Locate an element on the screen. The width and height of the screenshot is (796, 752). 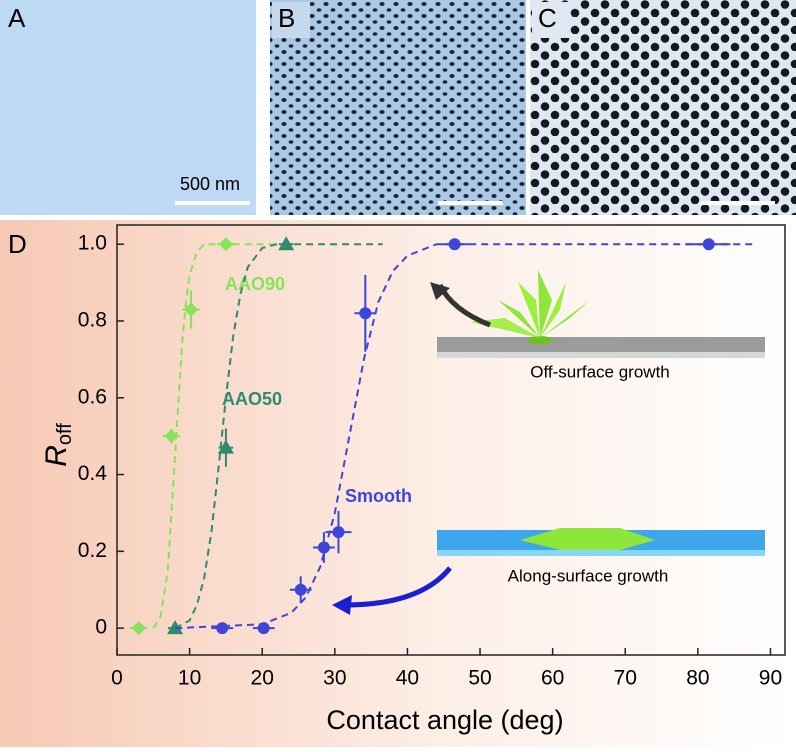
x-tick-label: 40 is located at coordinates (407, 678).